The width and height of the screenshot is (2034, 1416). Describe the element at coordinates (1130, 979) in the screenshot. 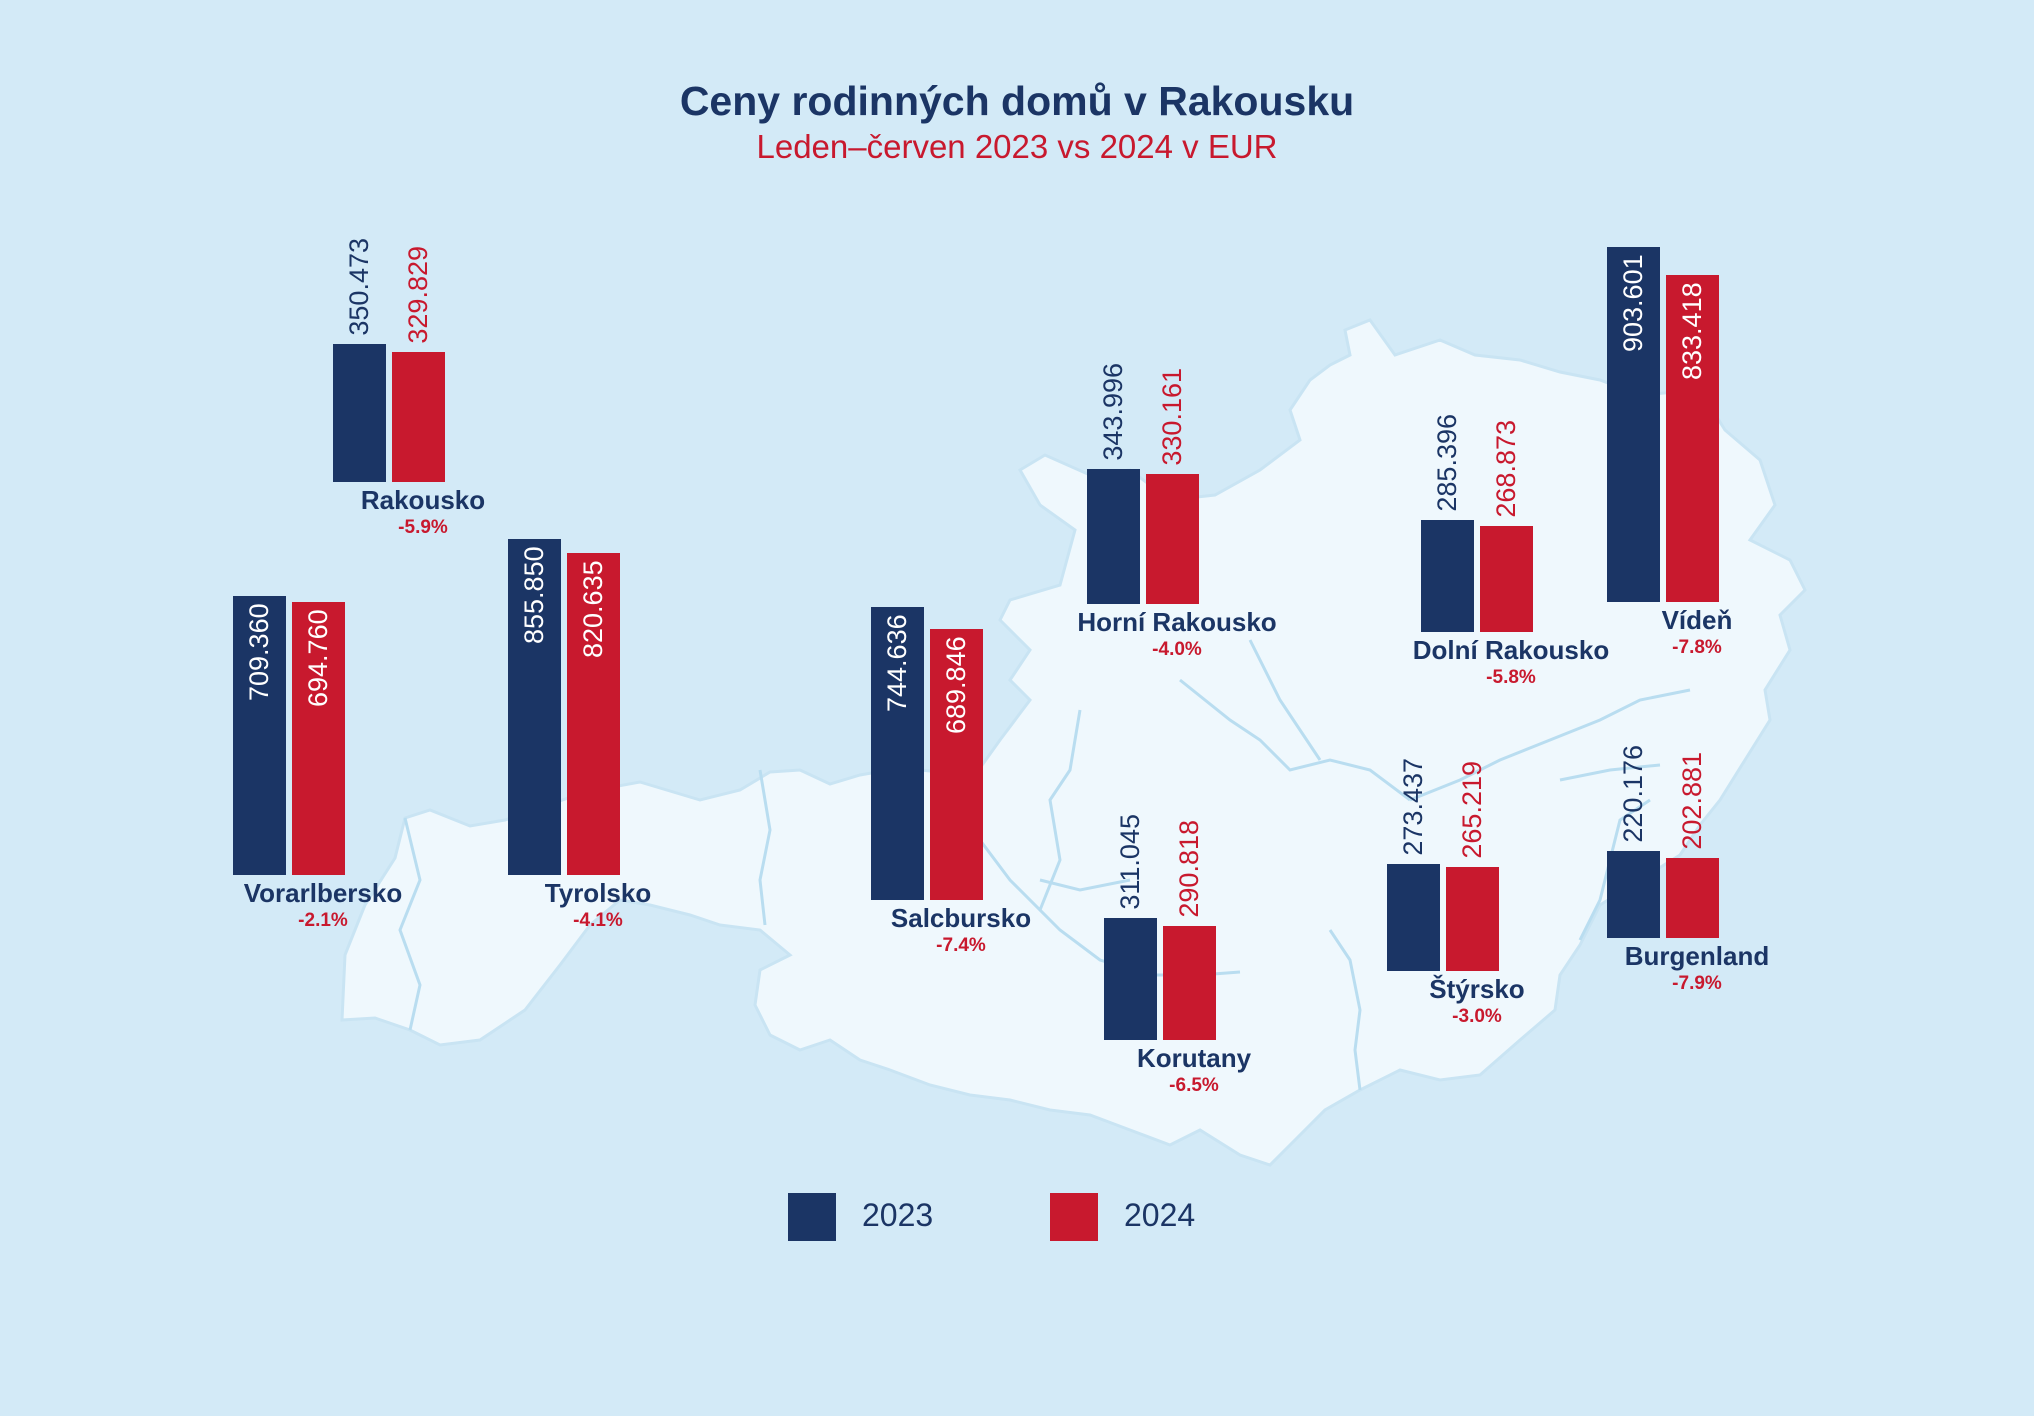

I see `bar-korutany-2023` at that location.